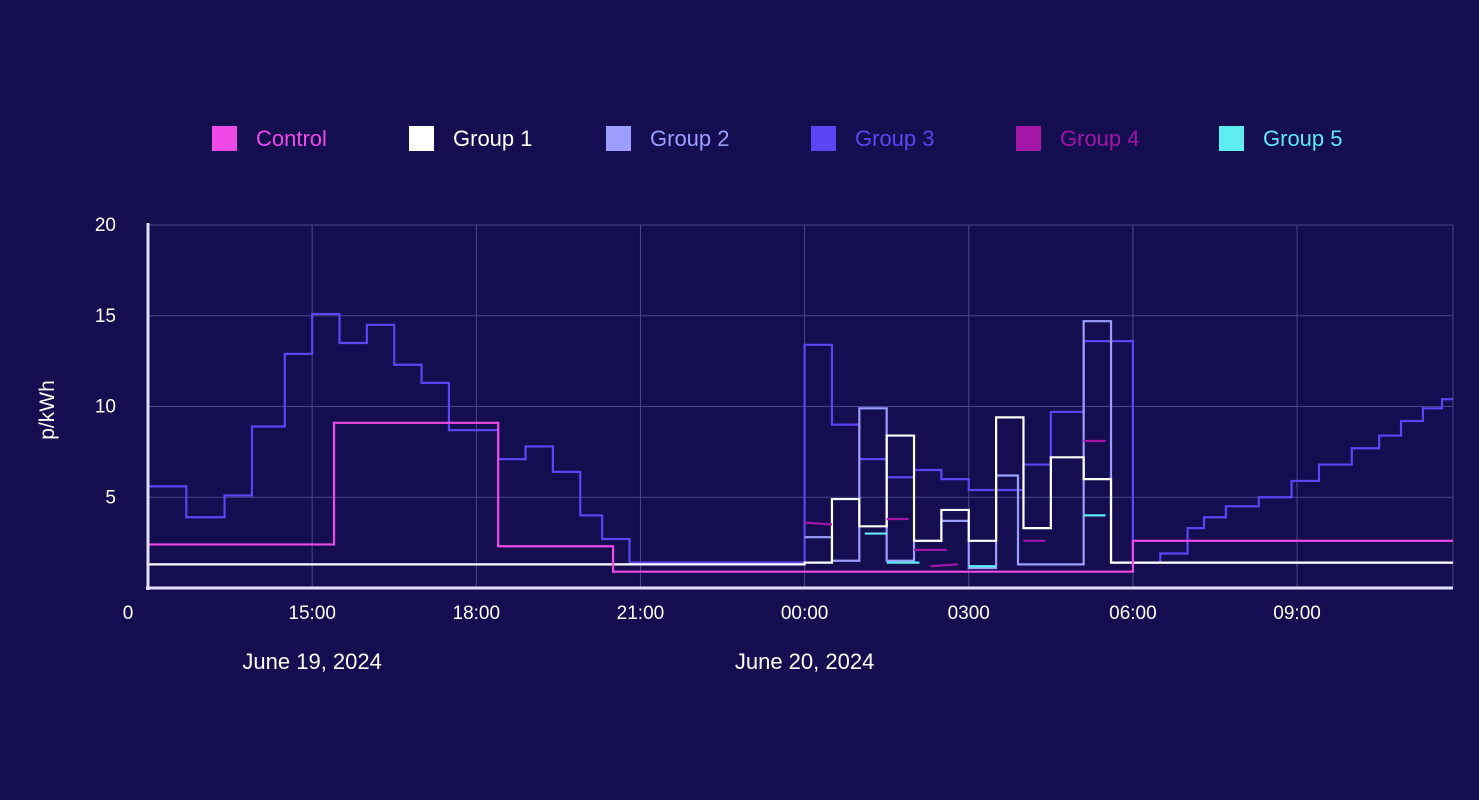 This screenshot has width=1479, height=800. I want to click on legend-item-group-1: Group 1, so click(471, 138).